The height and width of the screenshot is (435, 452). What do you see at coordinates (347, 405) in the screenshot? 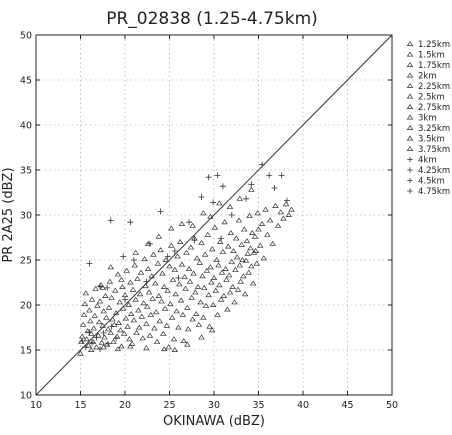
I see `x-tick-label: 45` at bounding box center [347, 405].